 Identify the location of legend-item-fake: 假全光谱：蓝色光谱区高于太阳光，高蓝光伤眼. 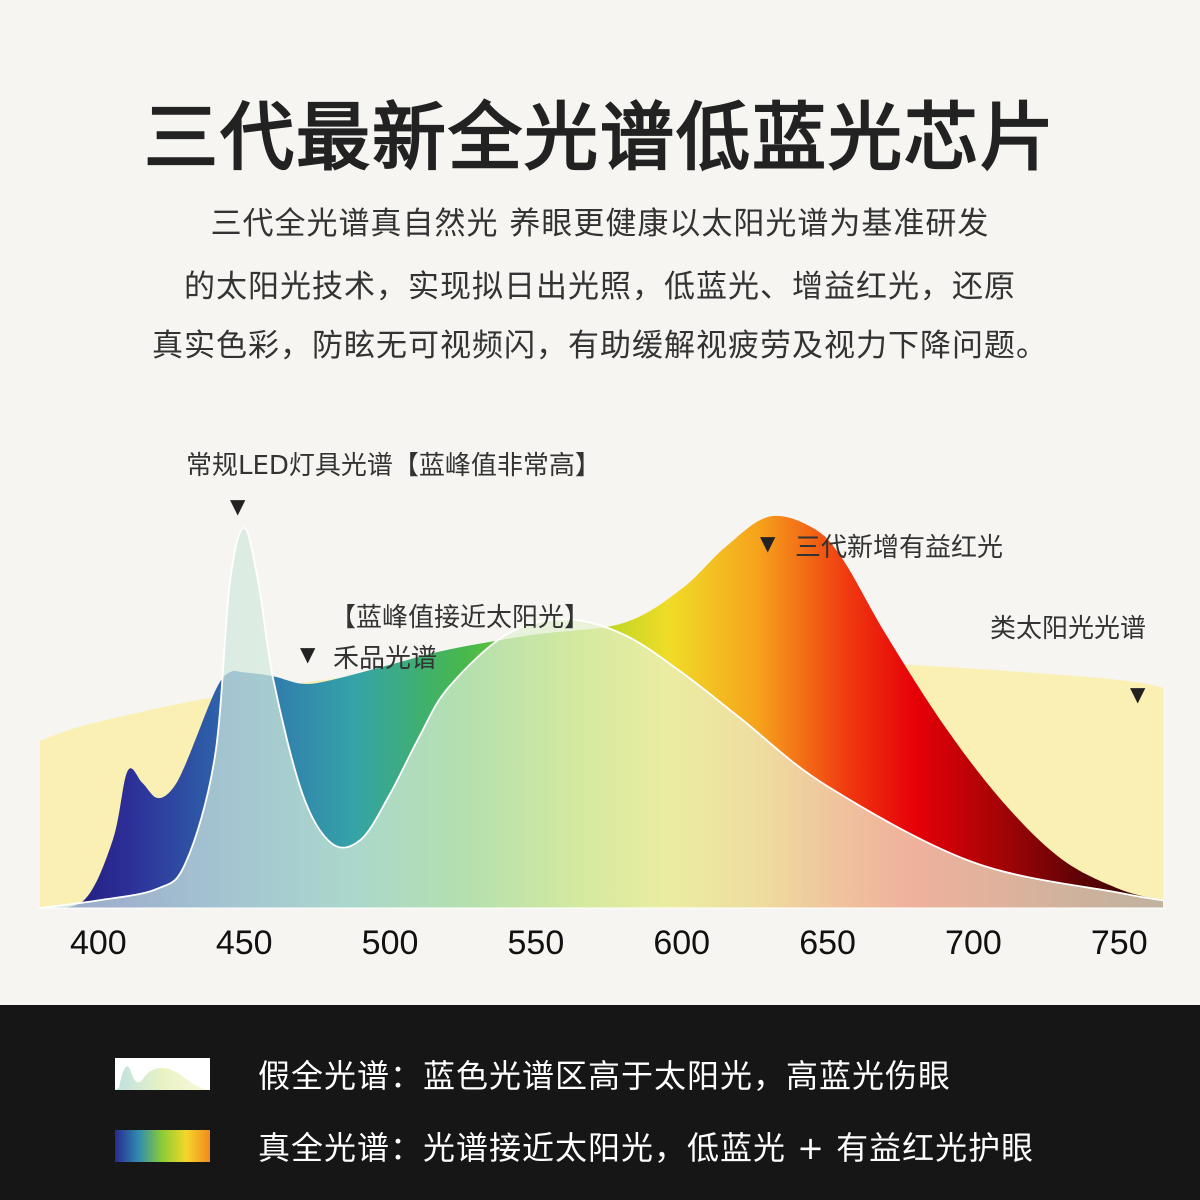
(533, 1074).